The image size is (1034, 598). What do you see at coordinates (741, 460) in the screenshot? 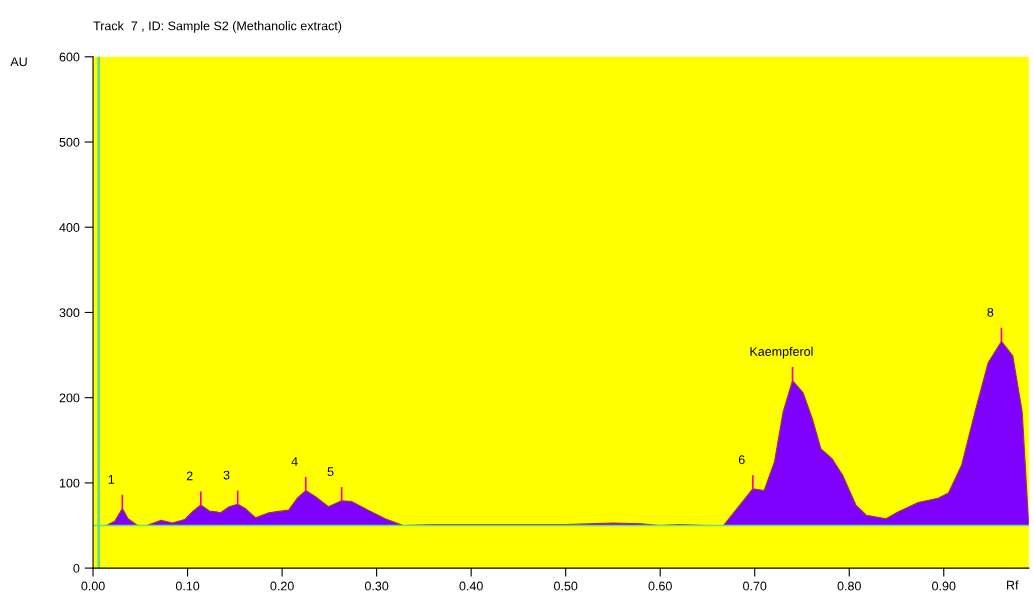
I see `annotation: 6` at bounding box center [741, 460].